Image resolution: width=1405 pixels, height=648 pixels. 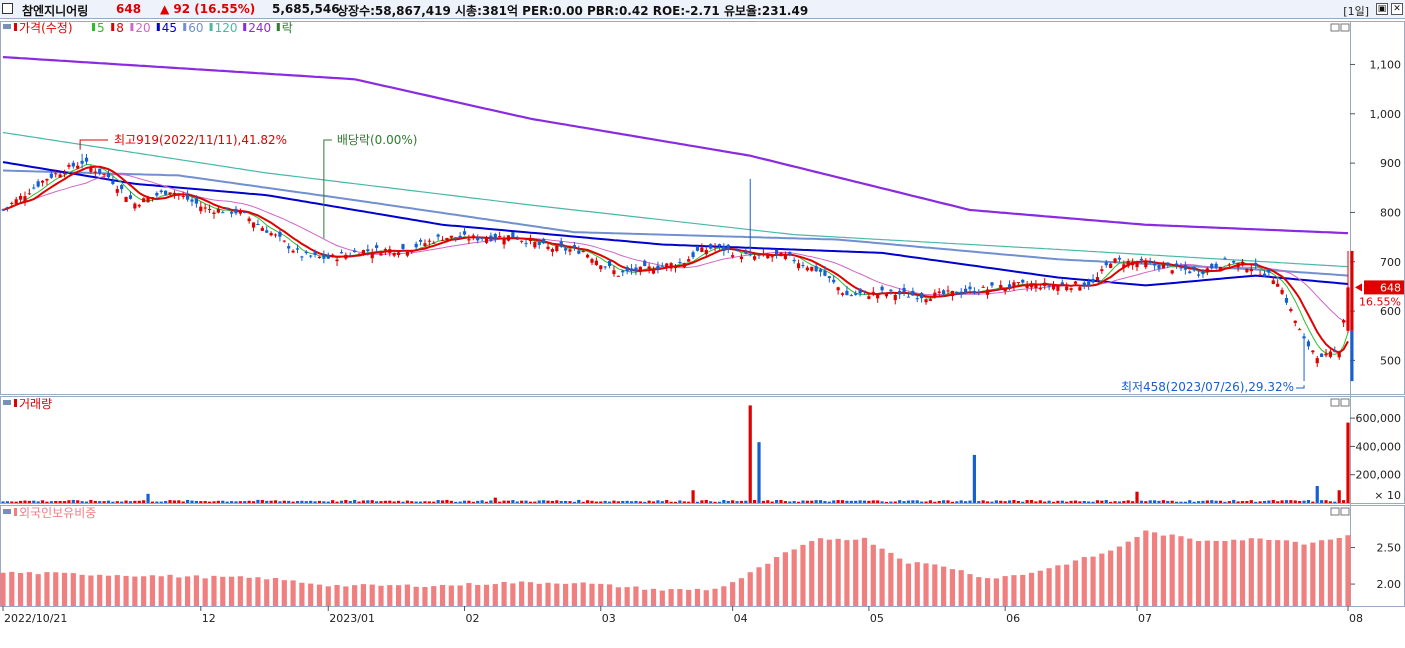 What do you see at coordinates (1390, 262) in the screenshot?
I see `price-y-tick-label: 700` at bounding box center [1390, 262].